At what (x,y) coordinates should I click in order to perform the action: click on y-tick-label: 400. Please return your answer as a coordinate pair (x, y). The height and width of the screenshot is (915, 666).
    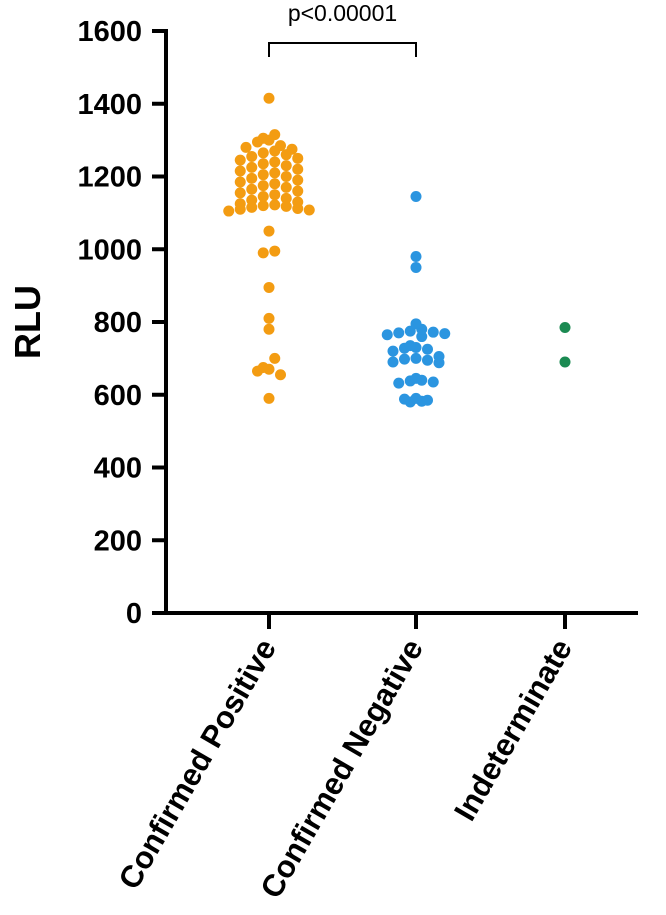
    Looking at the image, I should click on (118, 469).